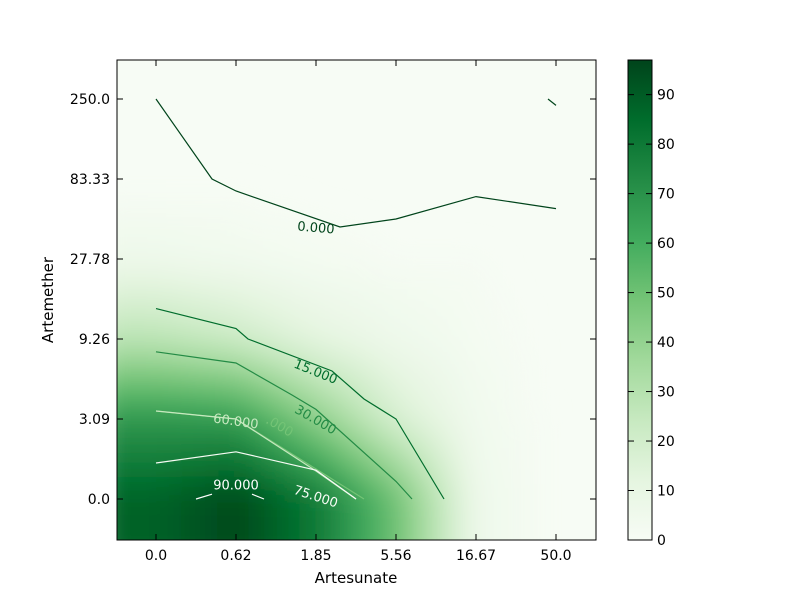 The image size is (800, 600). I want to click on contour-label: 0.000, so click(316, 228).